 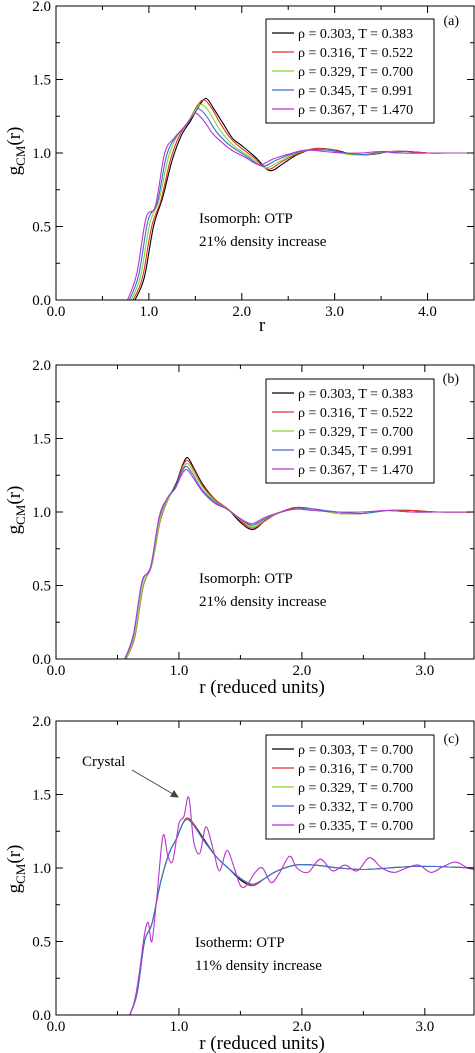 What do you see at coordinates (355, 769) in the screenshot?
I see `legend-label: ρ = 0.316, T = 0.700` at bounding box center [355, 769].